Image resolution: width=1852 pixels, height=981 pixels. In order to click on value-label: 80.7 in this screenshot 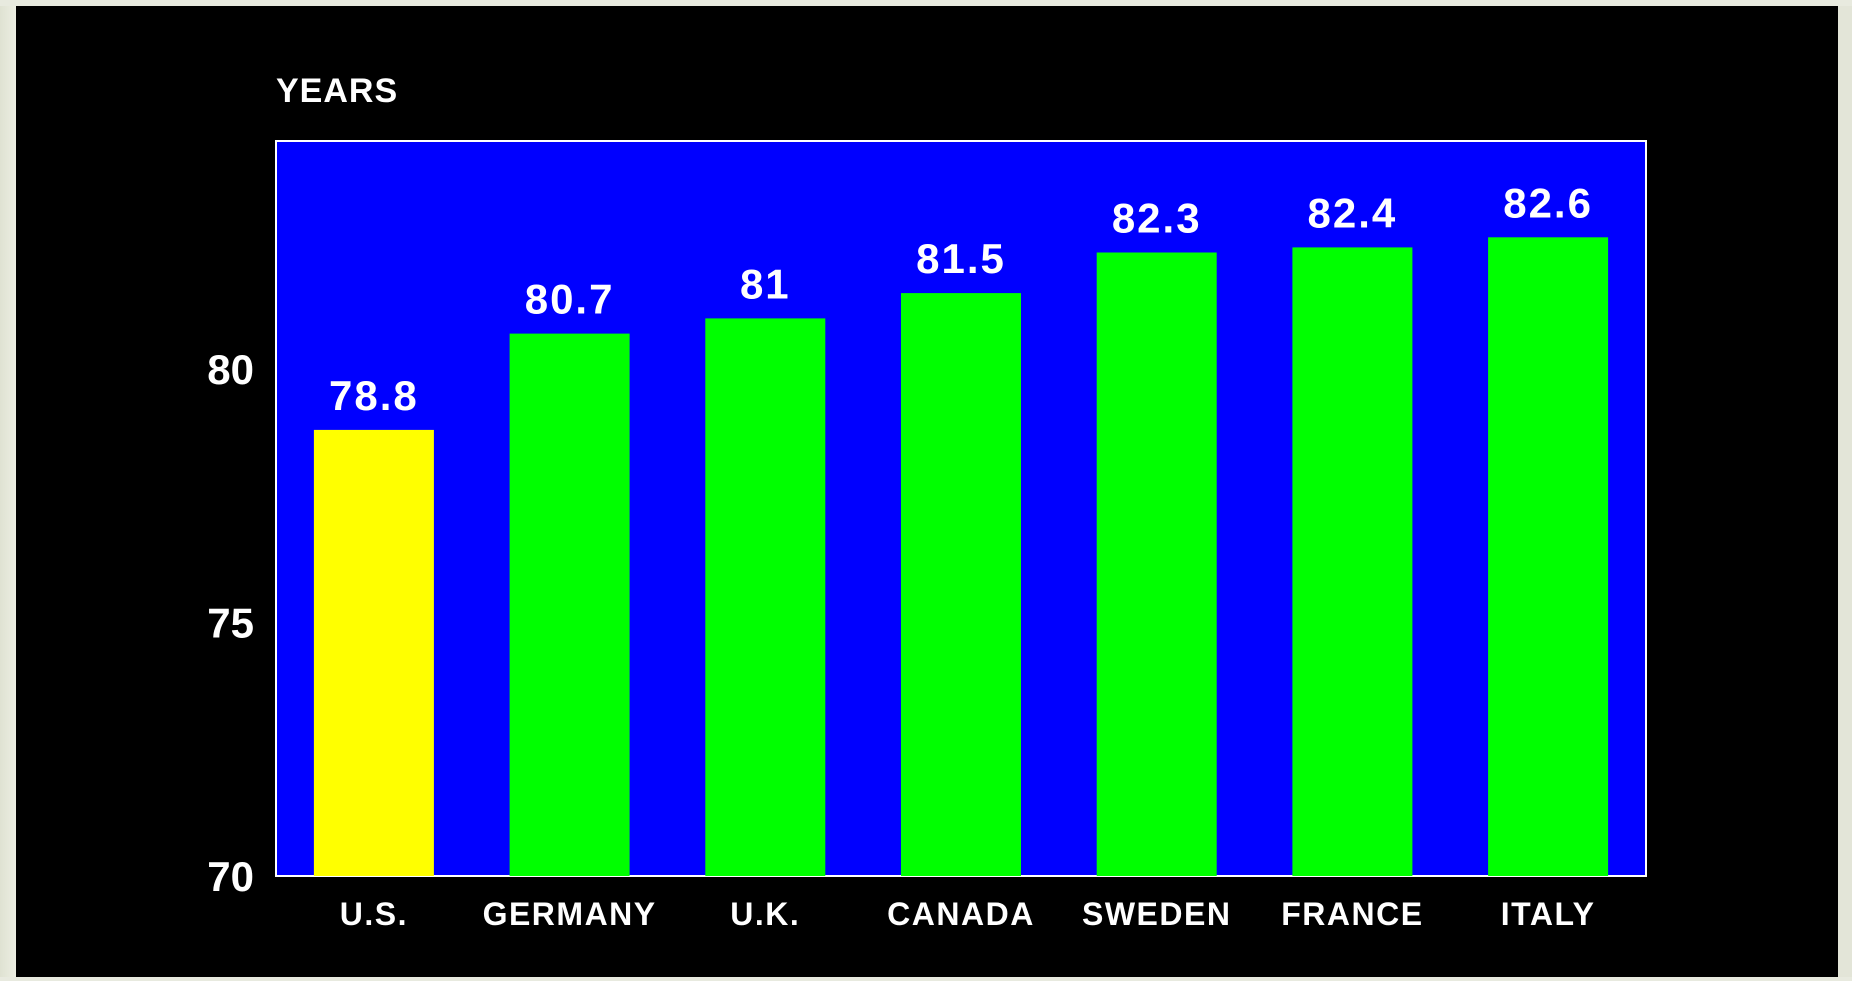, I will do `click(570, 299)`.